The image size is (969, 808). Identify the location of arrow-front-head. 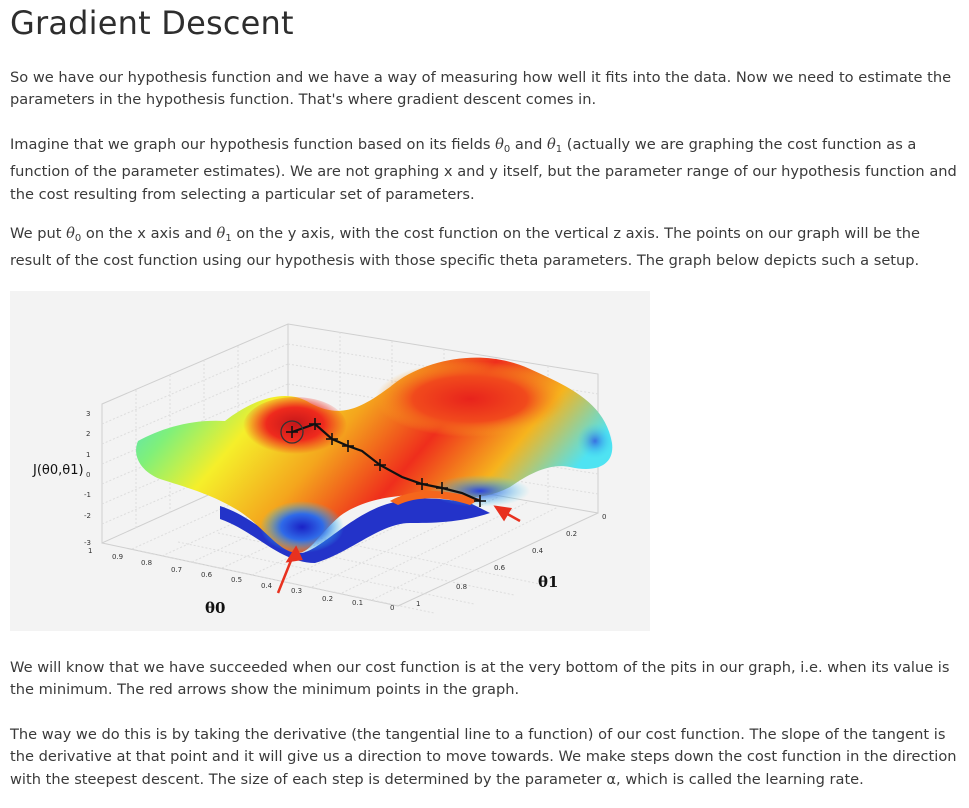
(294, 554).